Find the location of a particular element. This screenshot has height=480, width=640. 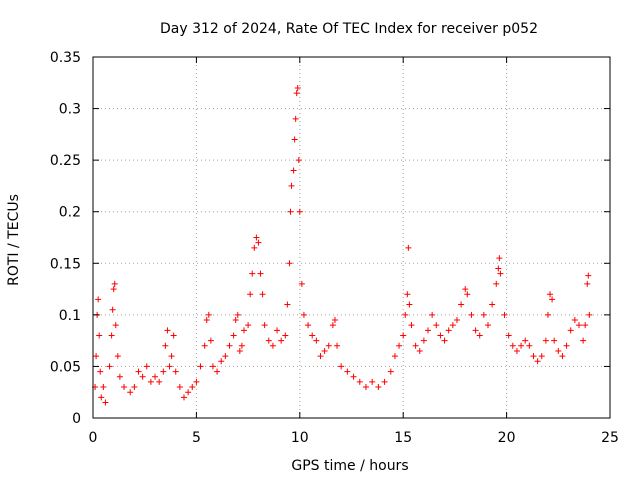

y-tick-label: 0.35 is located at coordinates (65, 58).